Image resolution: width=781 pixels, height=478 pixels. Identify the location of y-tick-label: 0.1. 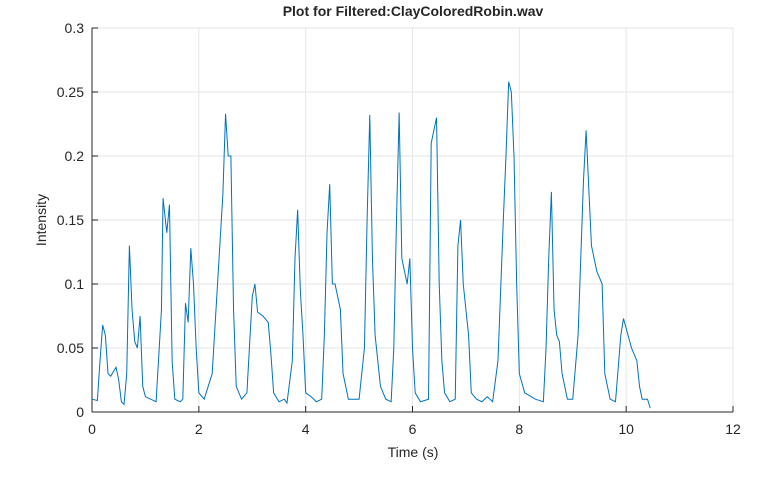
(75, 284).